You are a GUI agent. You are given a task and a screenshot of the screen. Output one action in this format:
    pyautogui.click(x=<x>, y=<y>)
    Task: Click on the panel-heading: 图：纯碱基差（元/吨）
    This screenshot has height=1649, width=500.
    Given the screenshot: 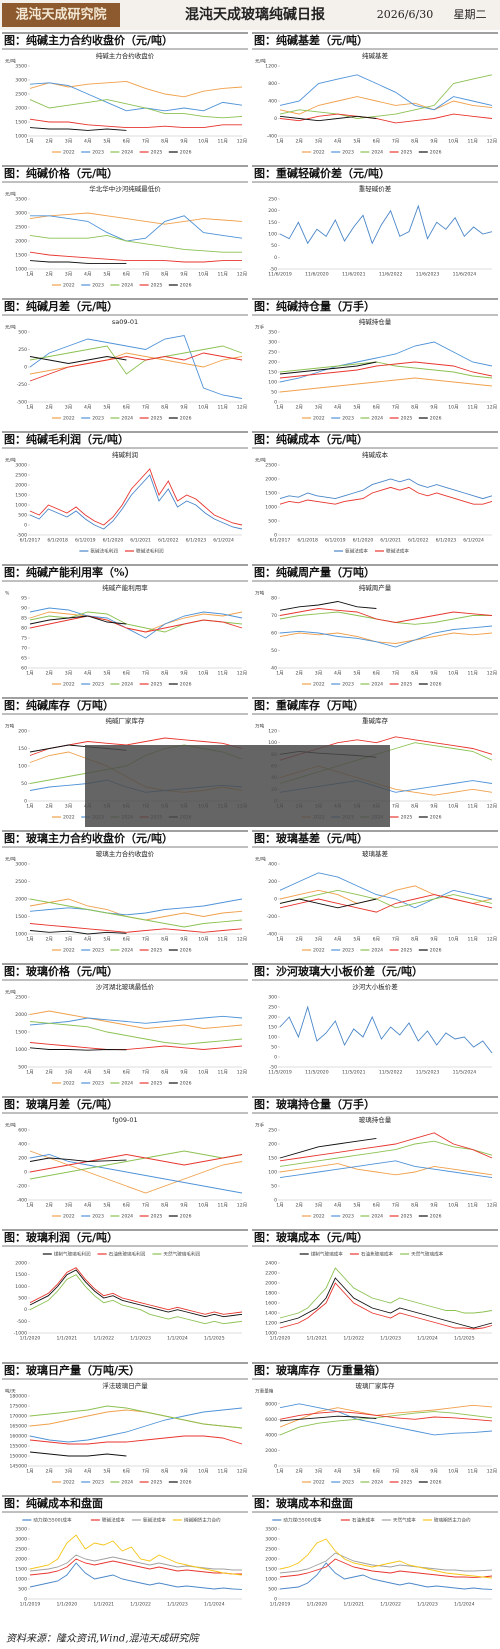 What is the action you would take?
    pyautogui.click(x=311, y=40)
    